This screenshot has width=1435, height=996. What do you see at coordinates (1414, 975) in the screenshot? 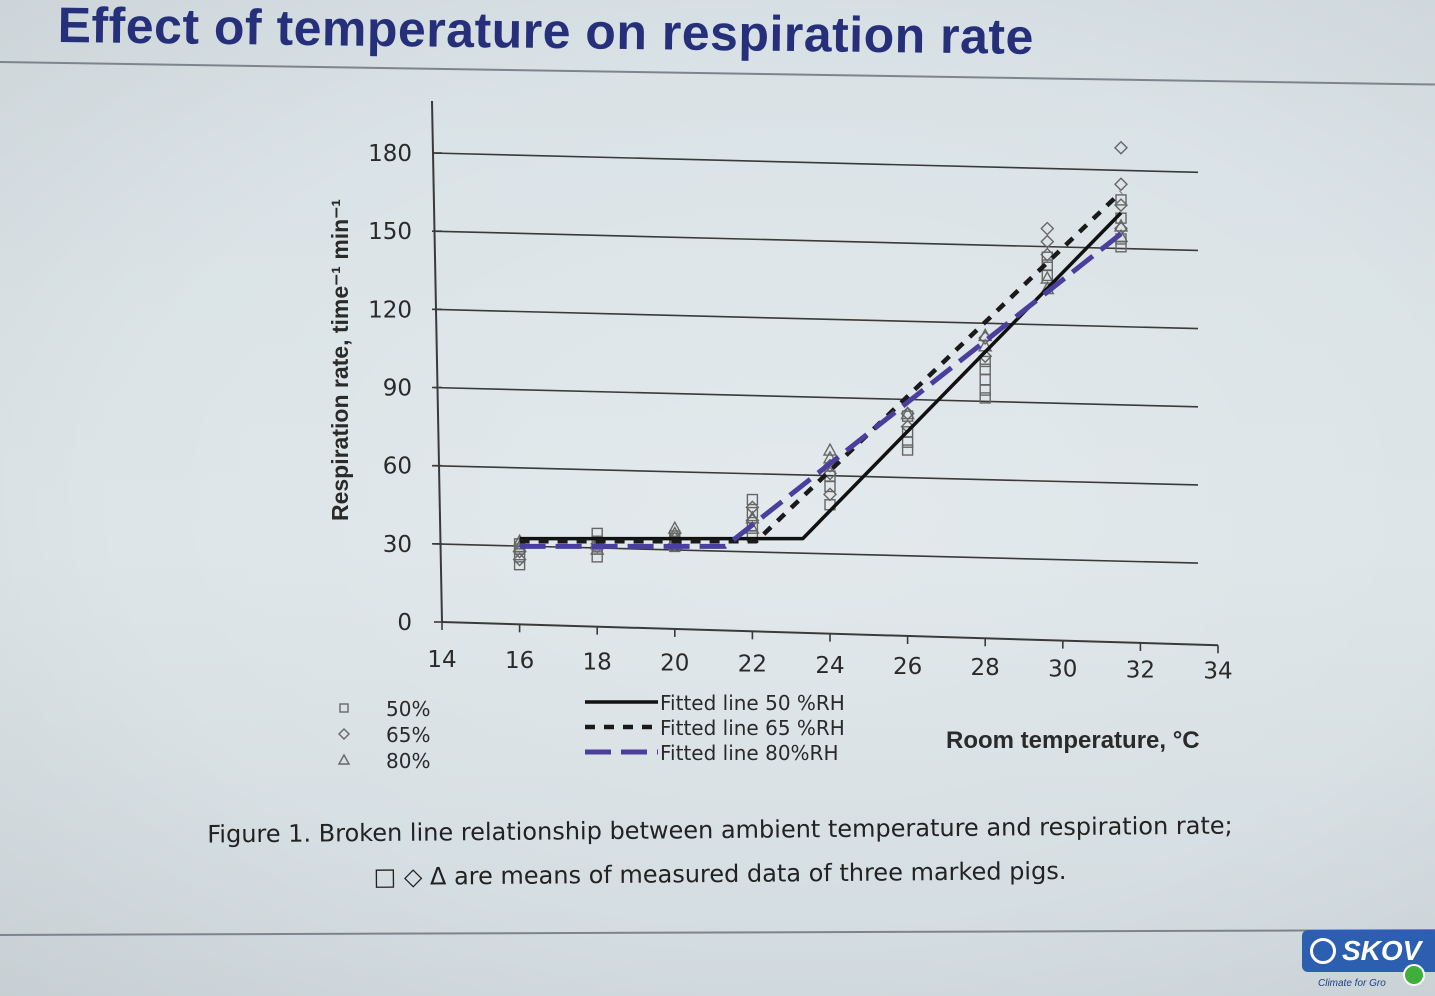
I see `watermark-badge-icon` at bounding box center [1414, 975].